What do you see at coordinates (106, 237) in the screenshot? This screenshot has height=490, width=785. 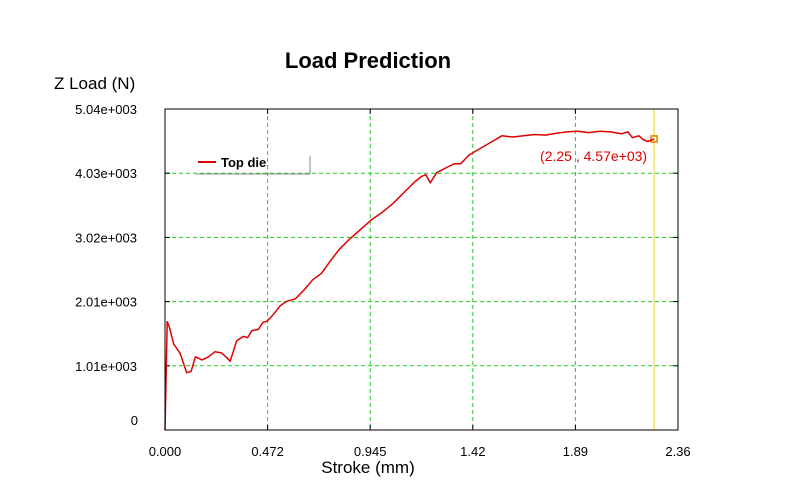 I see `y-tick-label: 3.02e+003` at bounding box center [106, 237].